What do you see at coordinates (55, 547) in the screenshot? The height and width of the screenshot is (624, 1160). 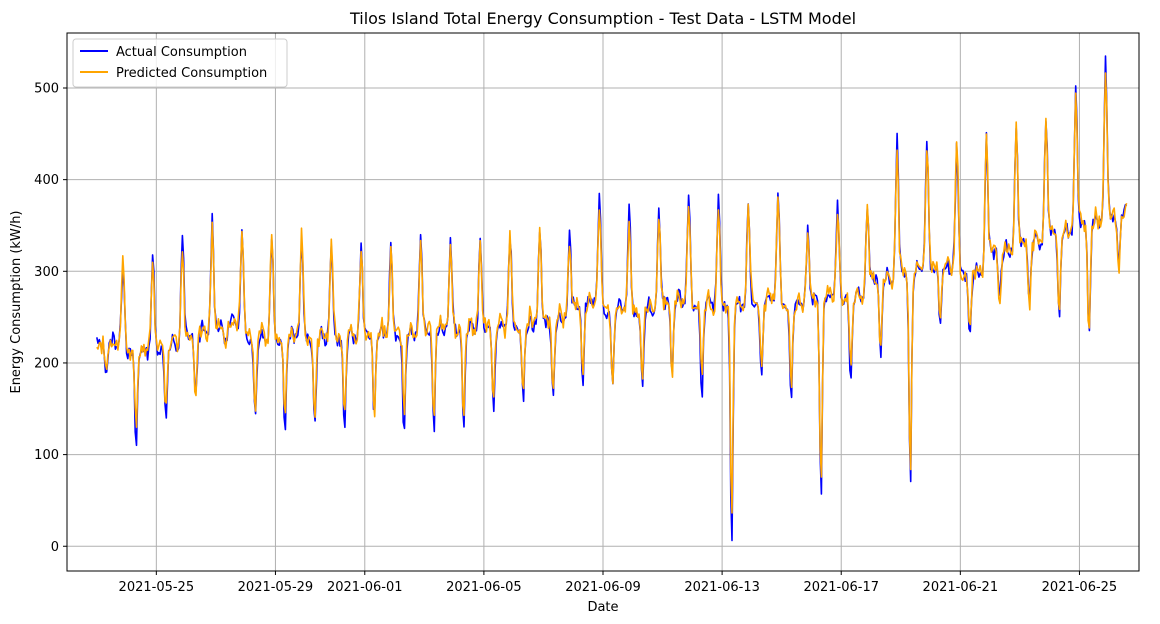 I see `y-tick-label: 0` at bounding box center [55, 547].